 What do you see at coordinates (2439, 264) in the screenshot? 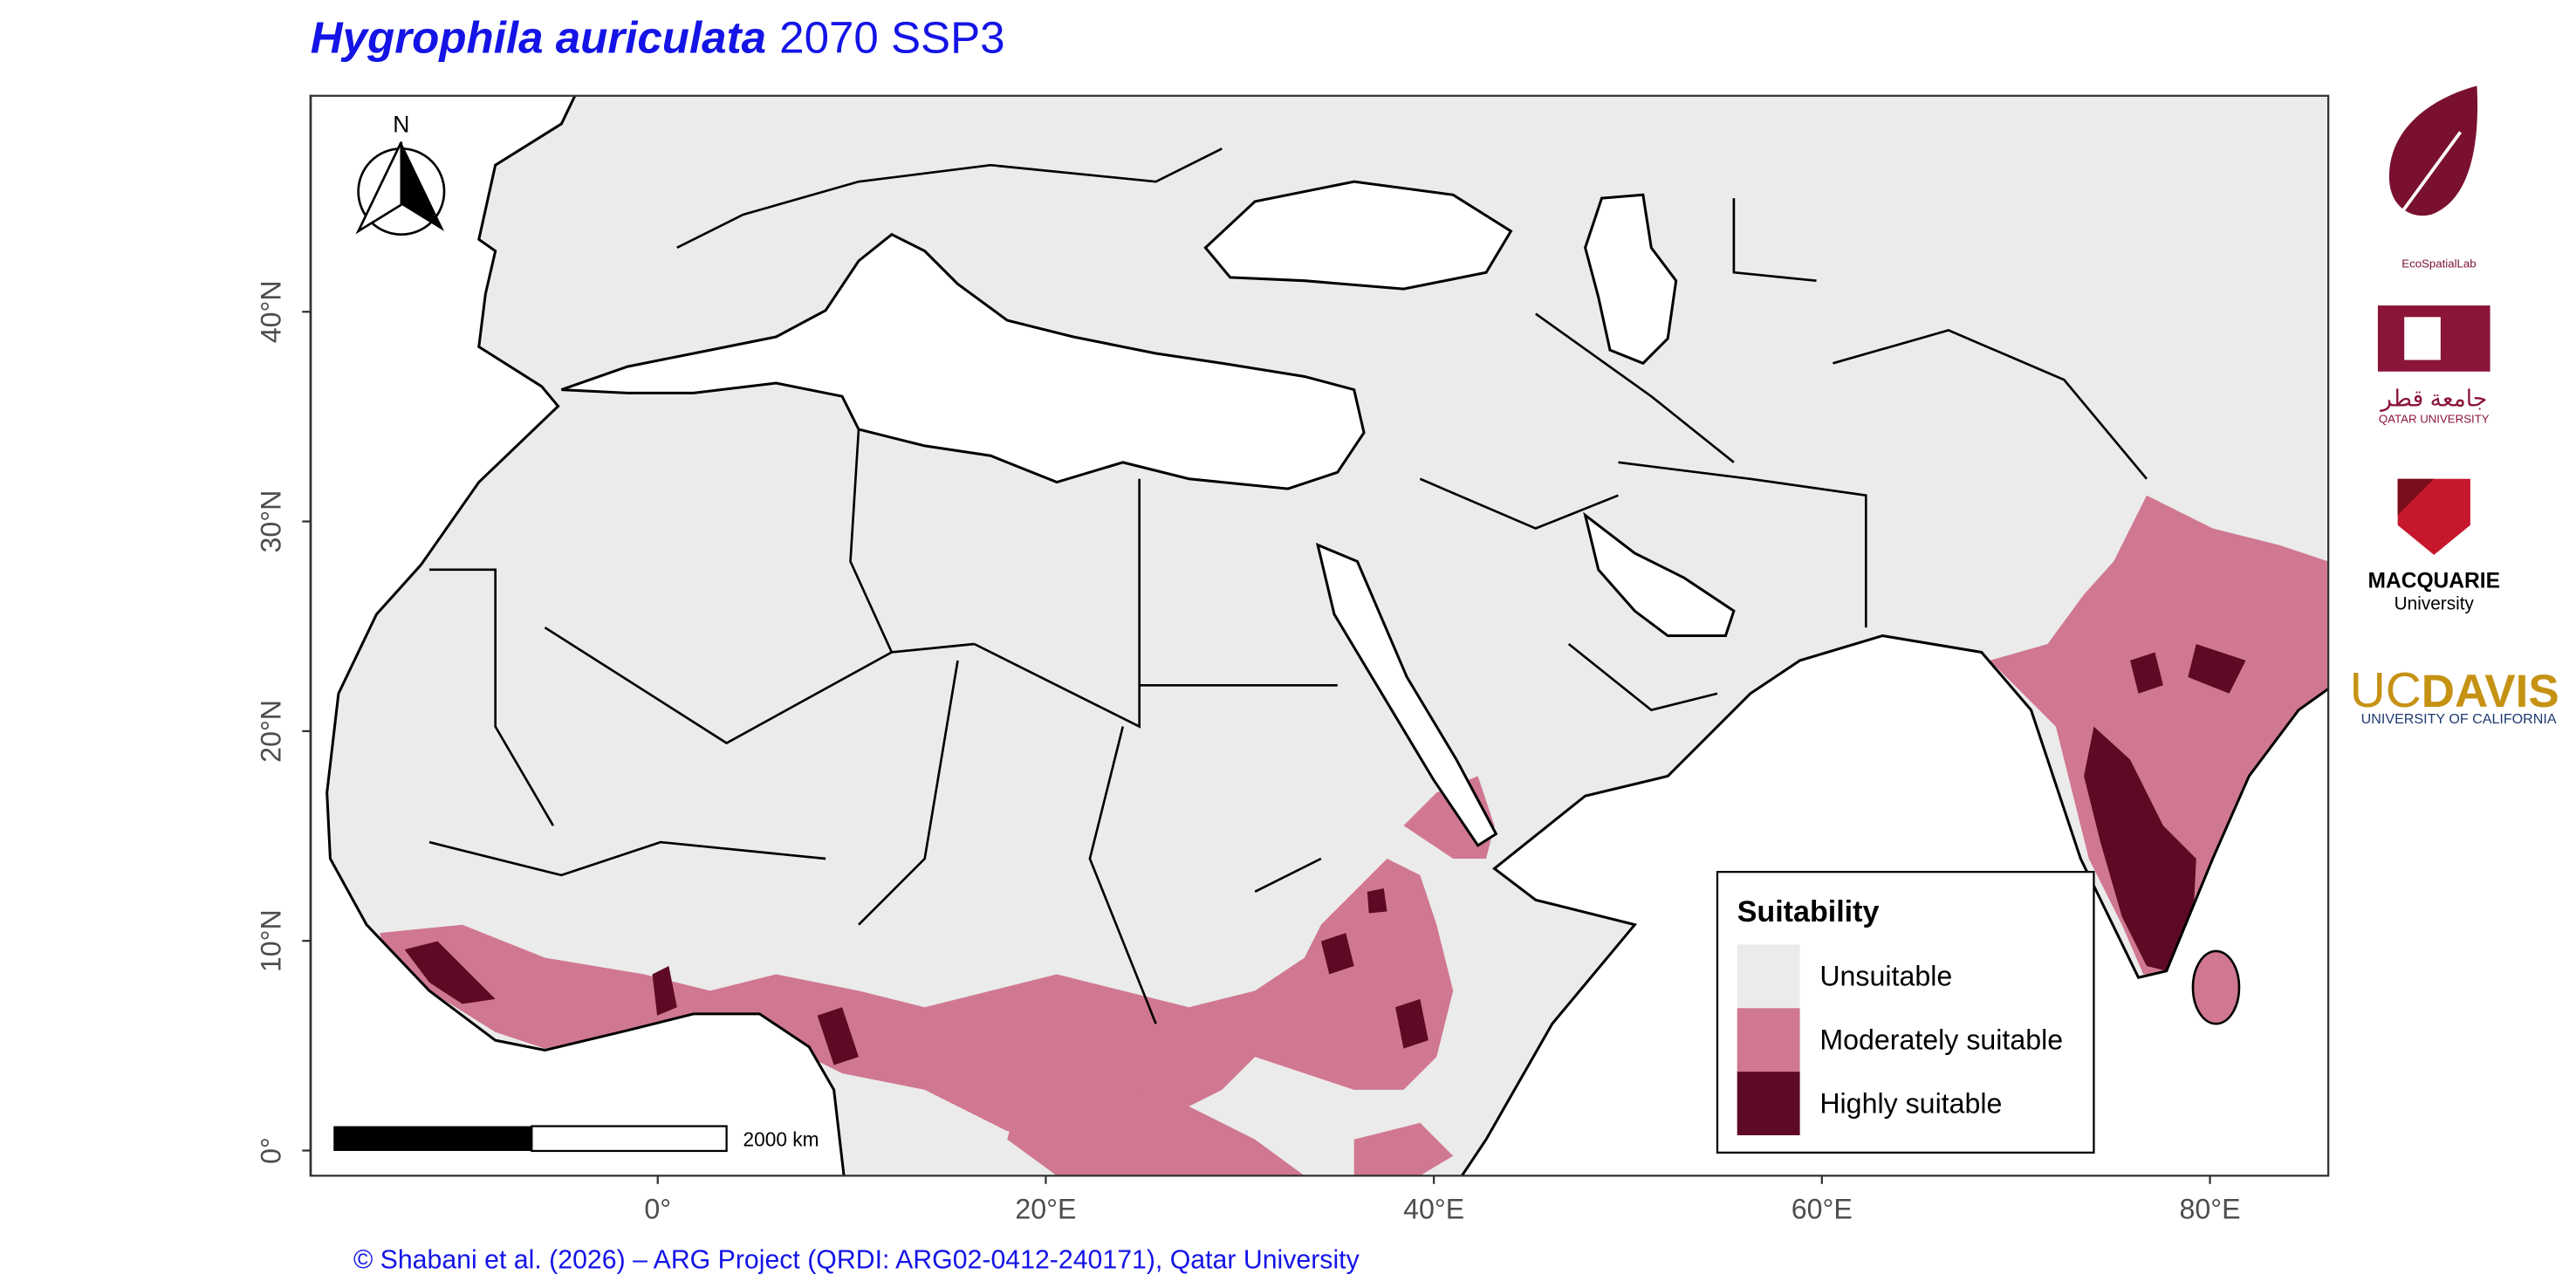
I see `logo-text: EcoSpatialLab` at bounding box center [2439, 264].